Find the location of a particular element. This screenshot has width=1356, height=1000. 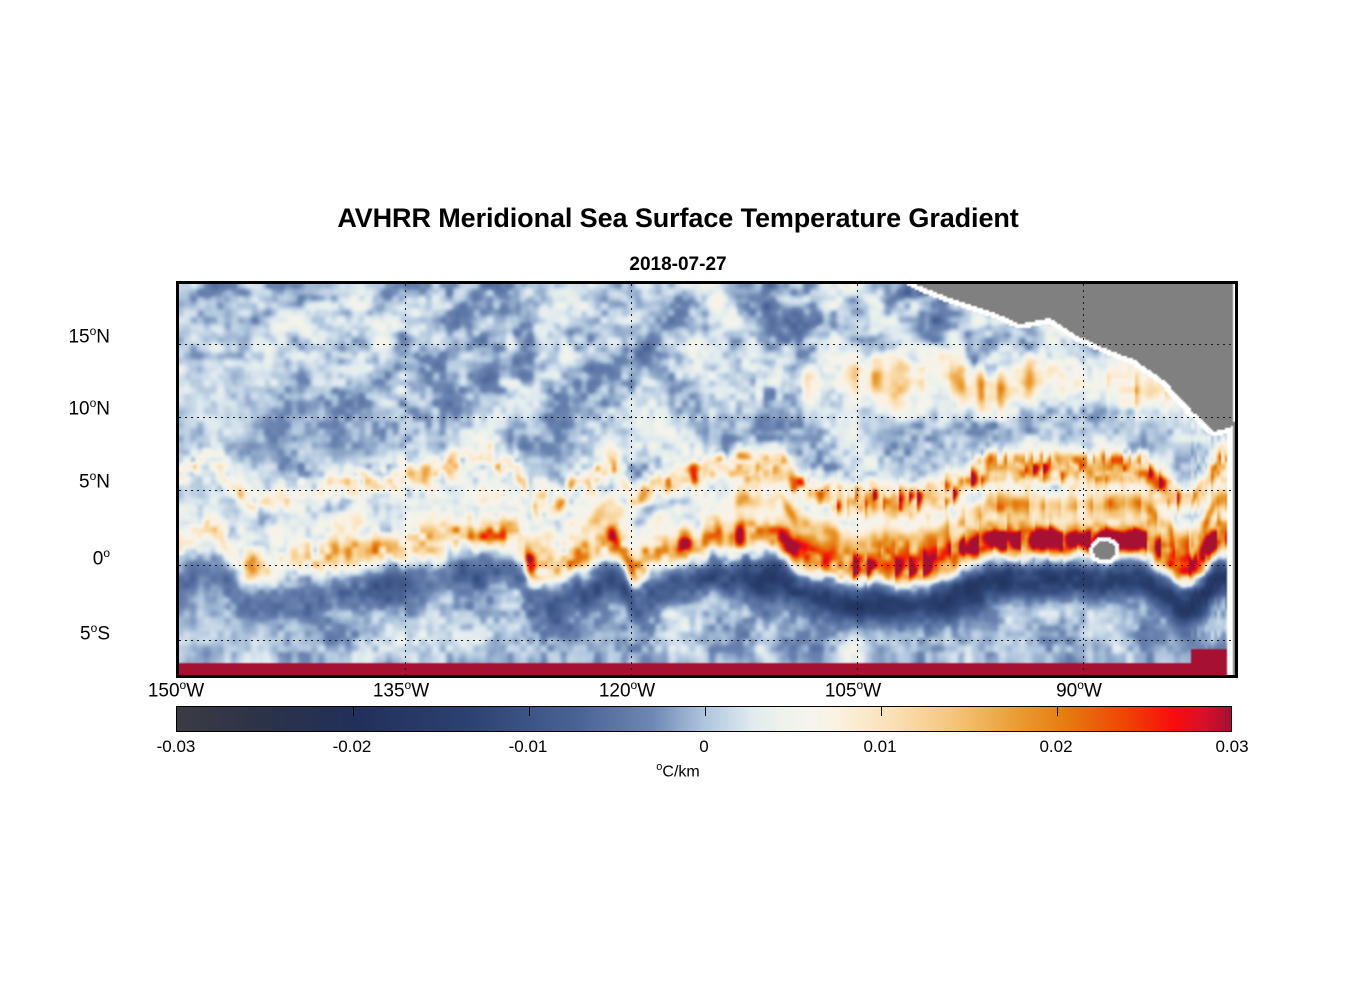

ytick-label-5n: 5oN is located at coordinates (94, 481).